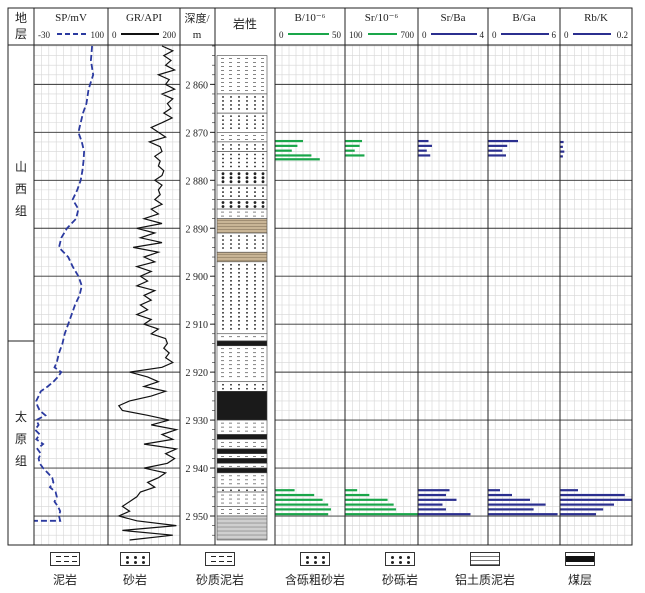 The image size is (645, 593). What do you see at coordinates (382, 18) in the screenshot?
I see `sr-header-title: Sr/10⁻⁶` at bounding box center [382, 18].